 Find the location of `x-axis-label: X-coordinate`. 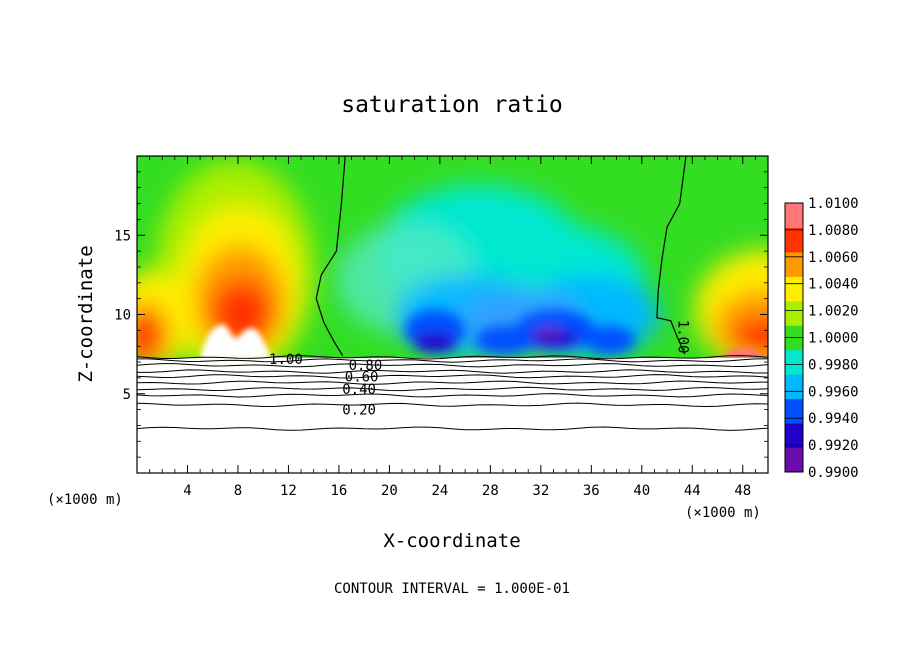

x-axis-label: X-coordinate is located at coordinates (451, 541).